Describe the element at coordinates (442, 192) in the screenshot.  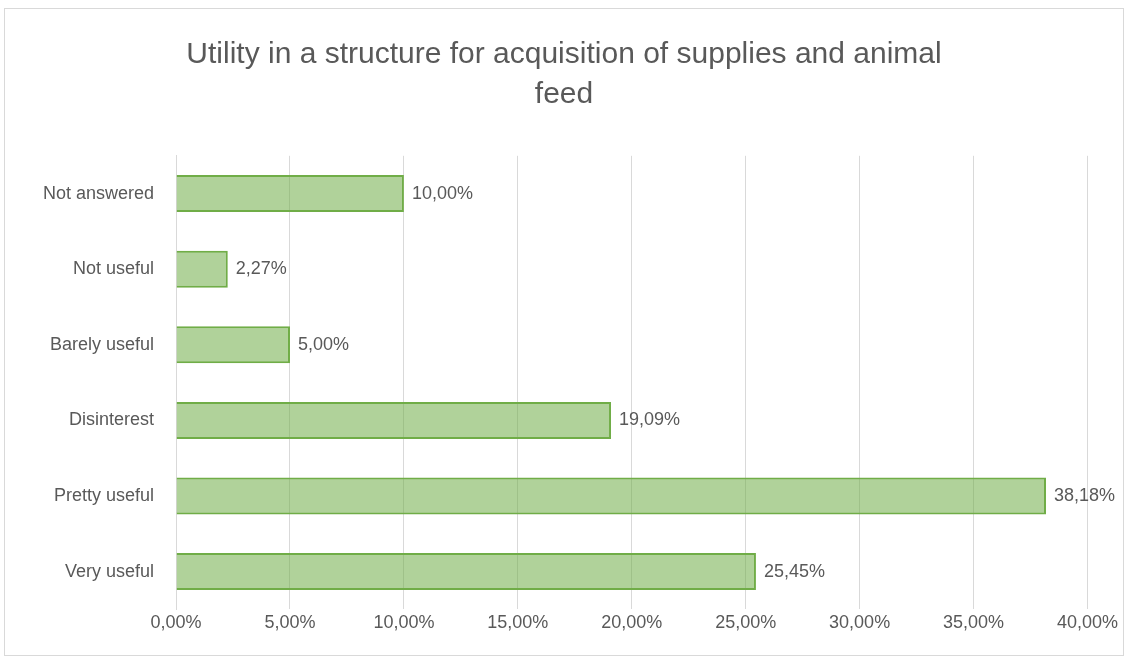
I see `data-label: 10,00%` at that location.